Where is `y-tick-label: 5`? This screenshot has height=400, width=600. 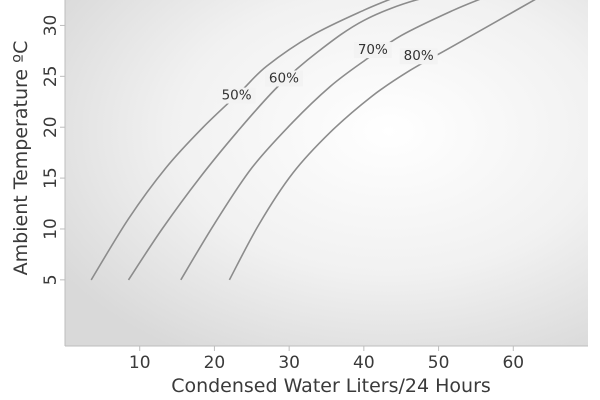
y-tick-label: 5 is located at coordinates (51, 279).